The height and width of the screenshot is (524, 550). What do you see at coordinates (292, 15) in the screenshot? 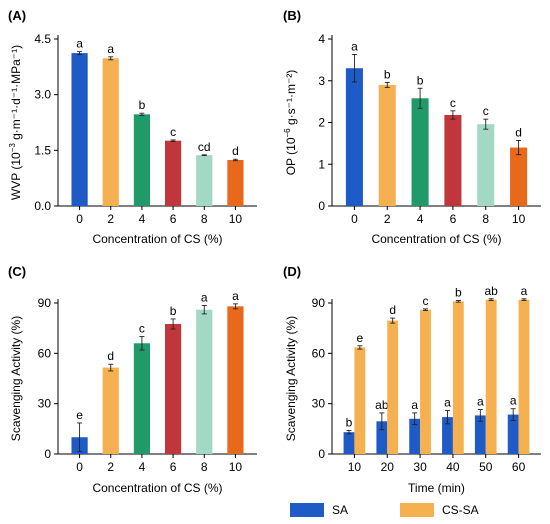
I see `panel-label: (B)` at bounding box center [292, 15].